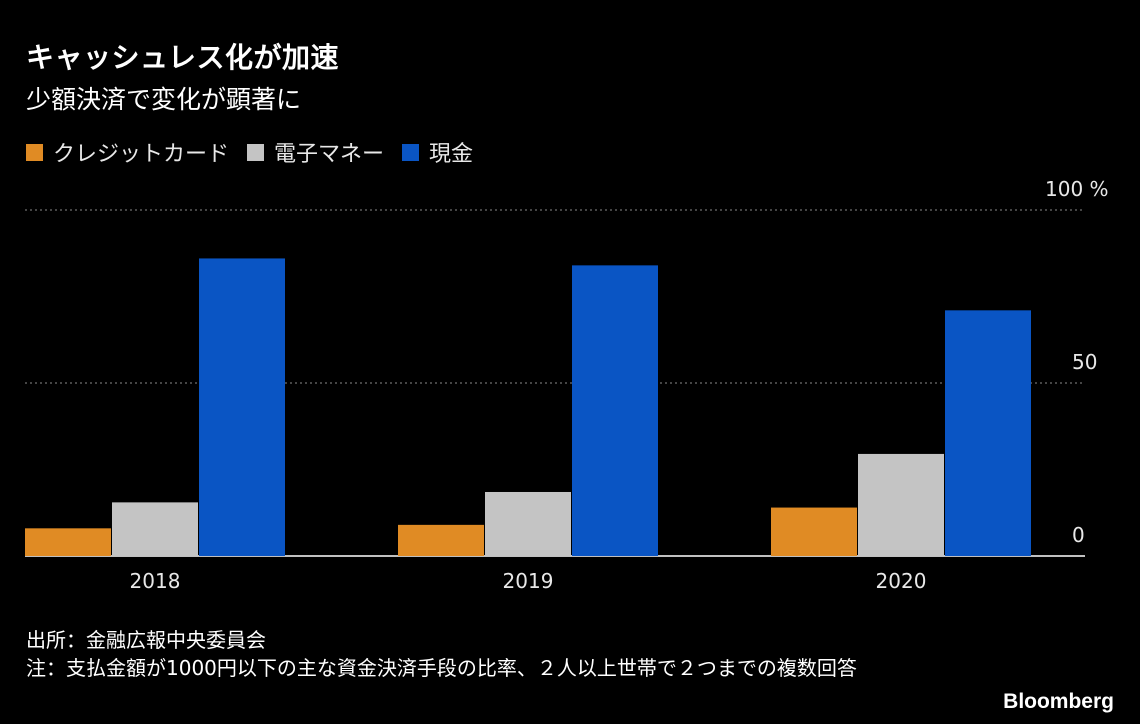 The width and height of the screenshot is (1140, 724). I want to click on legend-swatch-e-money, so click(256, 152).